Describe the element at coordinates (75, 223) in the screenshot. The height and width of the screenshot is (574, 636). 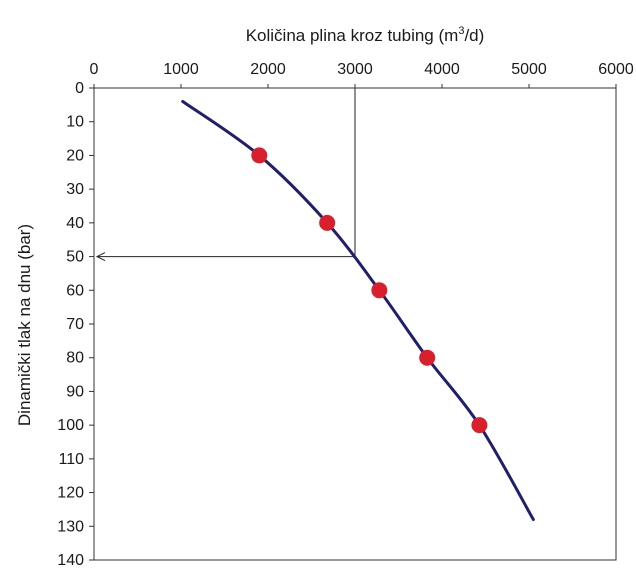
I see `y-tick-label: 40` at that location.